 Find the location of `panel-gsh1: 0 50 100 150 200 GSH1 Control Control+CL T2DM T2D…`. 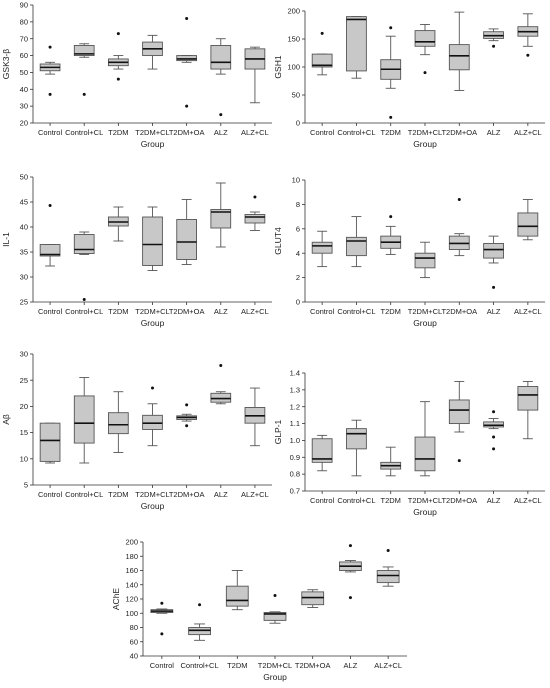

panel-gsh1: 0 50 100 150 200 GSH1 Control Control+CL T2DM T2D… is located at coordinates (409, 78).